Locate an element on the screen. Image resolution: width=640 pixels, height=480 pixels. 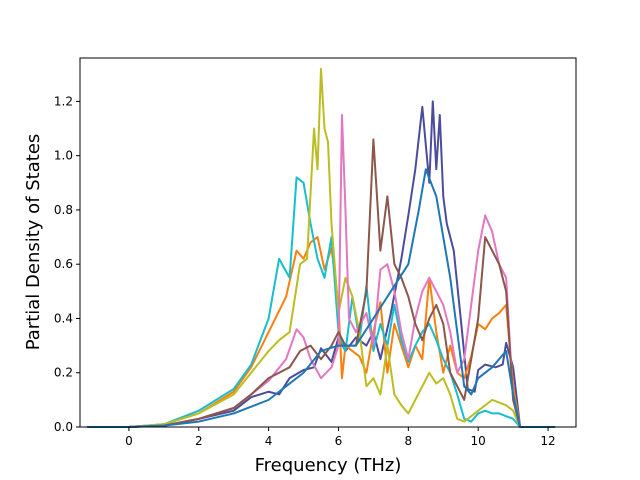
x-tick-label: 2 is located at coordinates (199, 441).